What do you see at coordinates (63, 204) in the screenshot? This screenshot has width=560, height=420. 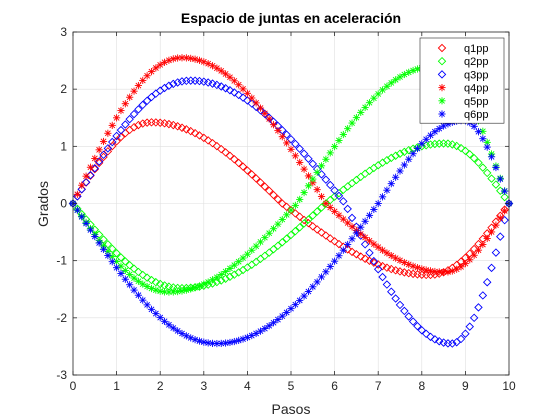 I see `y-tick-label: 0` at bounding box center [63, 204].